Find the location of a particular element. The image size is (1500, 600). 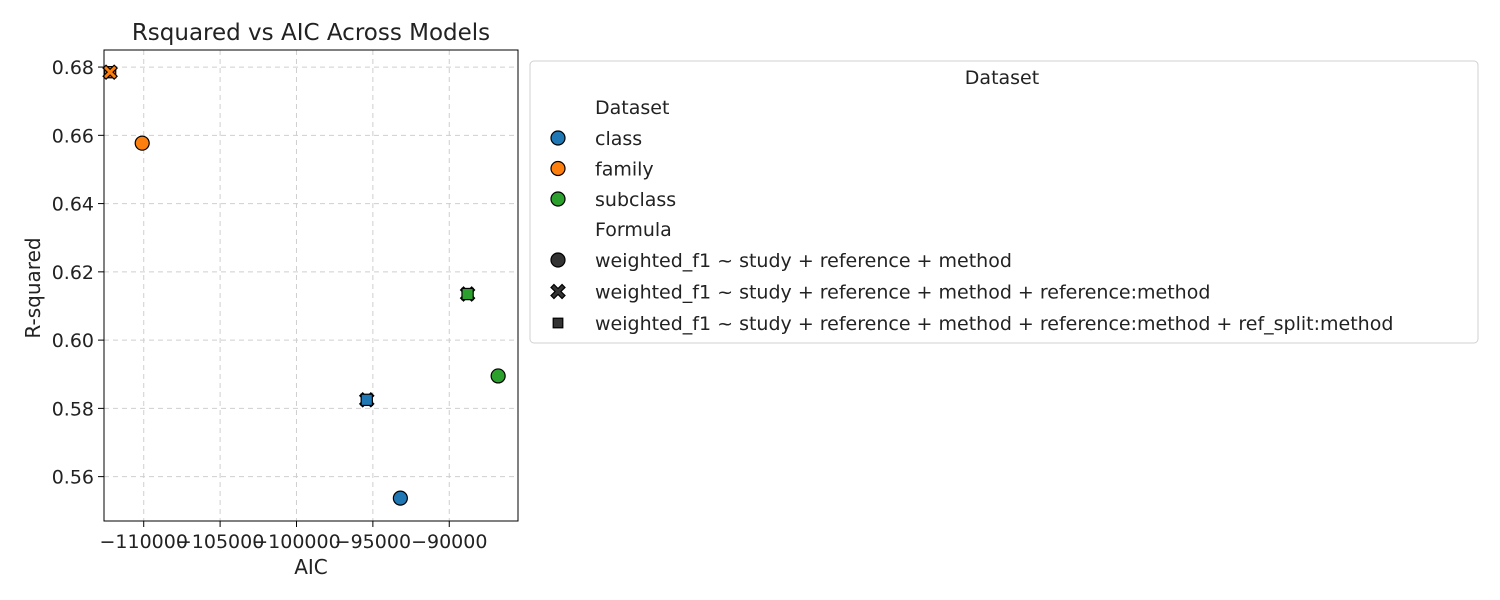

x-tick-label: −105000 is located at coordinates (220, 542).